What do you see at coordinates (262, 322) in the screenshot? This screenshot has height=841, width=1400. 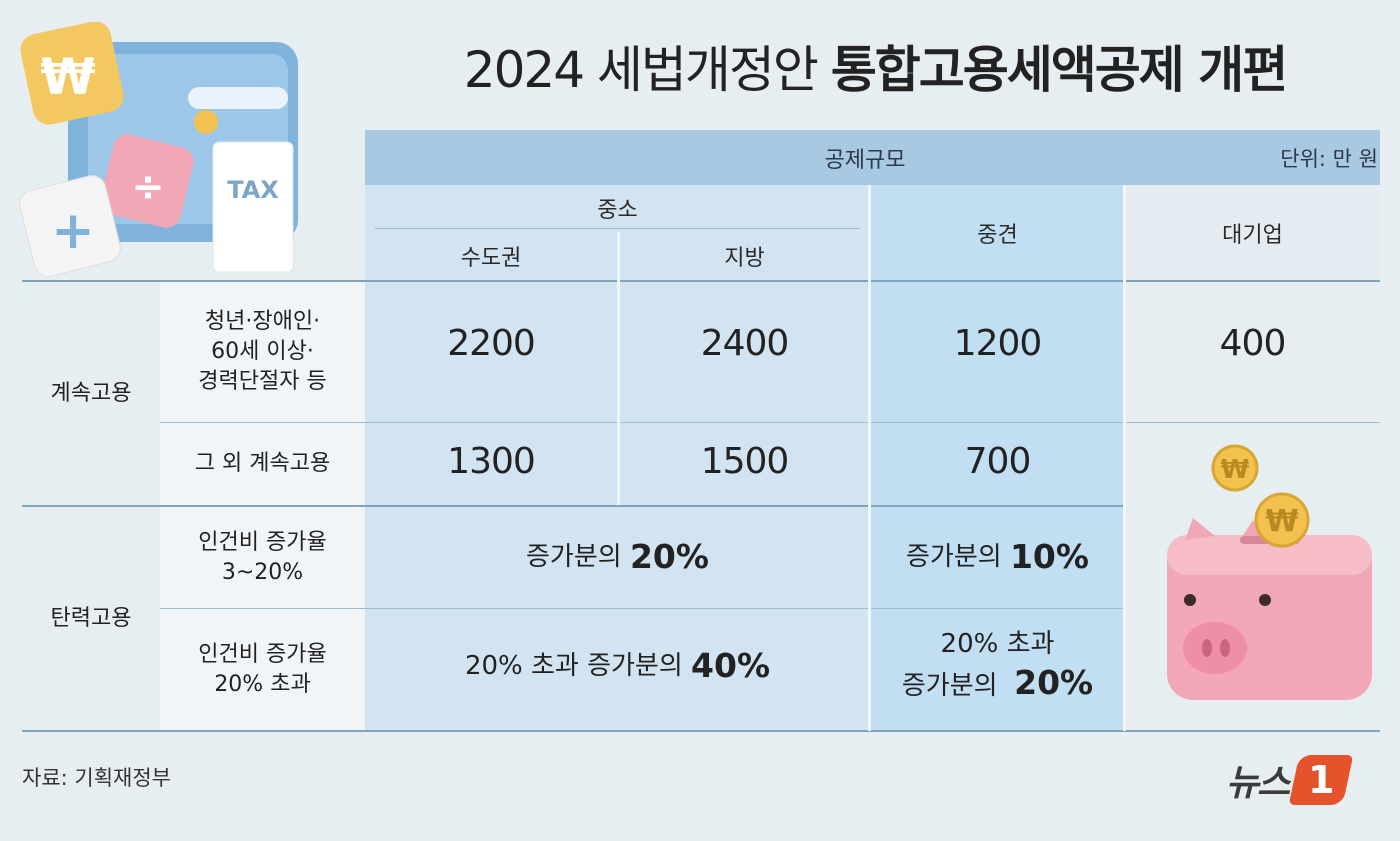 I see `row1-label-line1: 청년·장애인·` at bounding box center [262, 322].